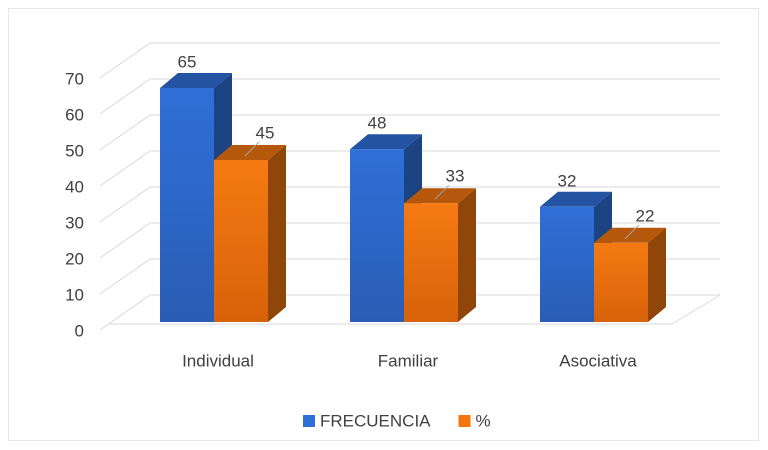  Describe the element at coordinates (375, 420) in the screenshot. I see `legend-label: FRECUENCIA` at that location.